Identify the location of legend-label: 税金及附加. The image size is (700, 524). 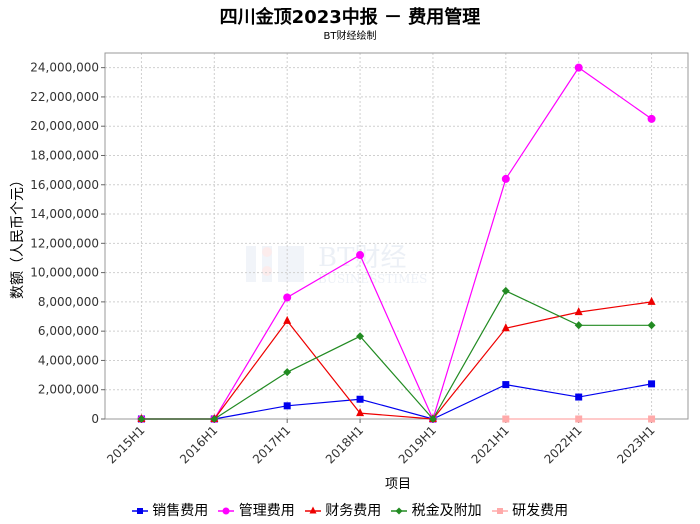
(444, 511).